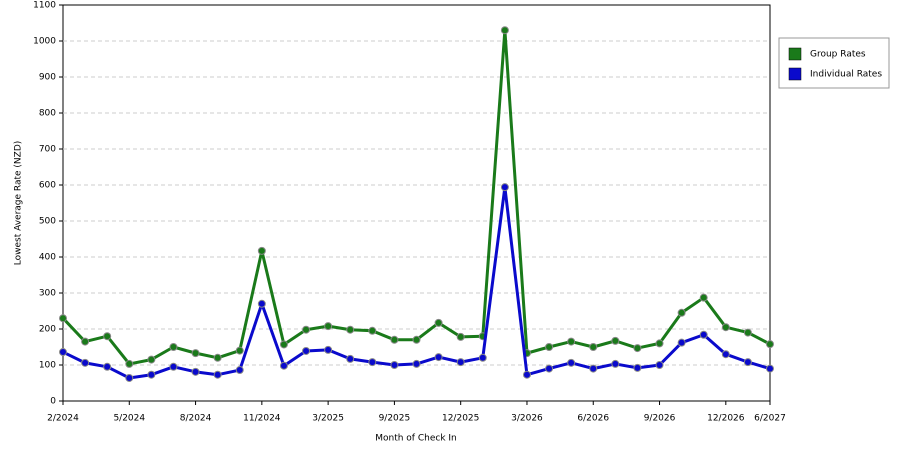  What do you see at coordinates (47, 150) in the screenshot?
I see `y-tick-label: 700` at bounding box center [47, 150].